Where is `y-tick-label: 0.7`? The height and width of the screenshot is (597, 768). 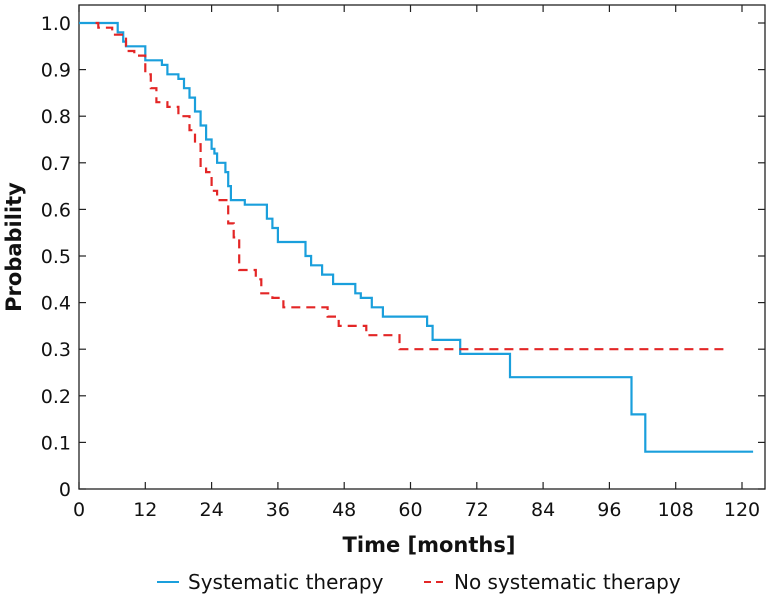
y-tick-label: 0.7 is located at coordinates (56, 164).